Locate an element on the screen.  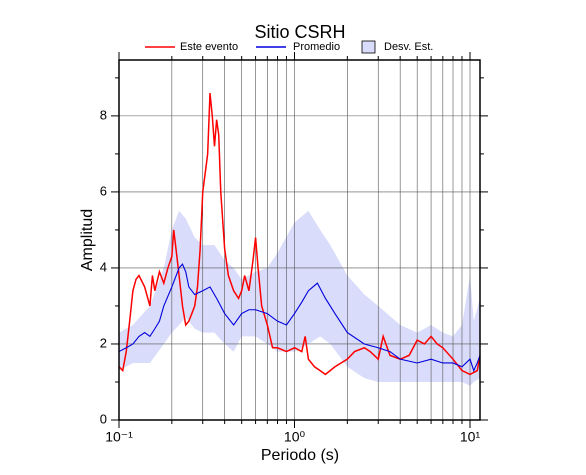
series-line is located at coordinates (299, 318).